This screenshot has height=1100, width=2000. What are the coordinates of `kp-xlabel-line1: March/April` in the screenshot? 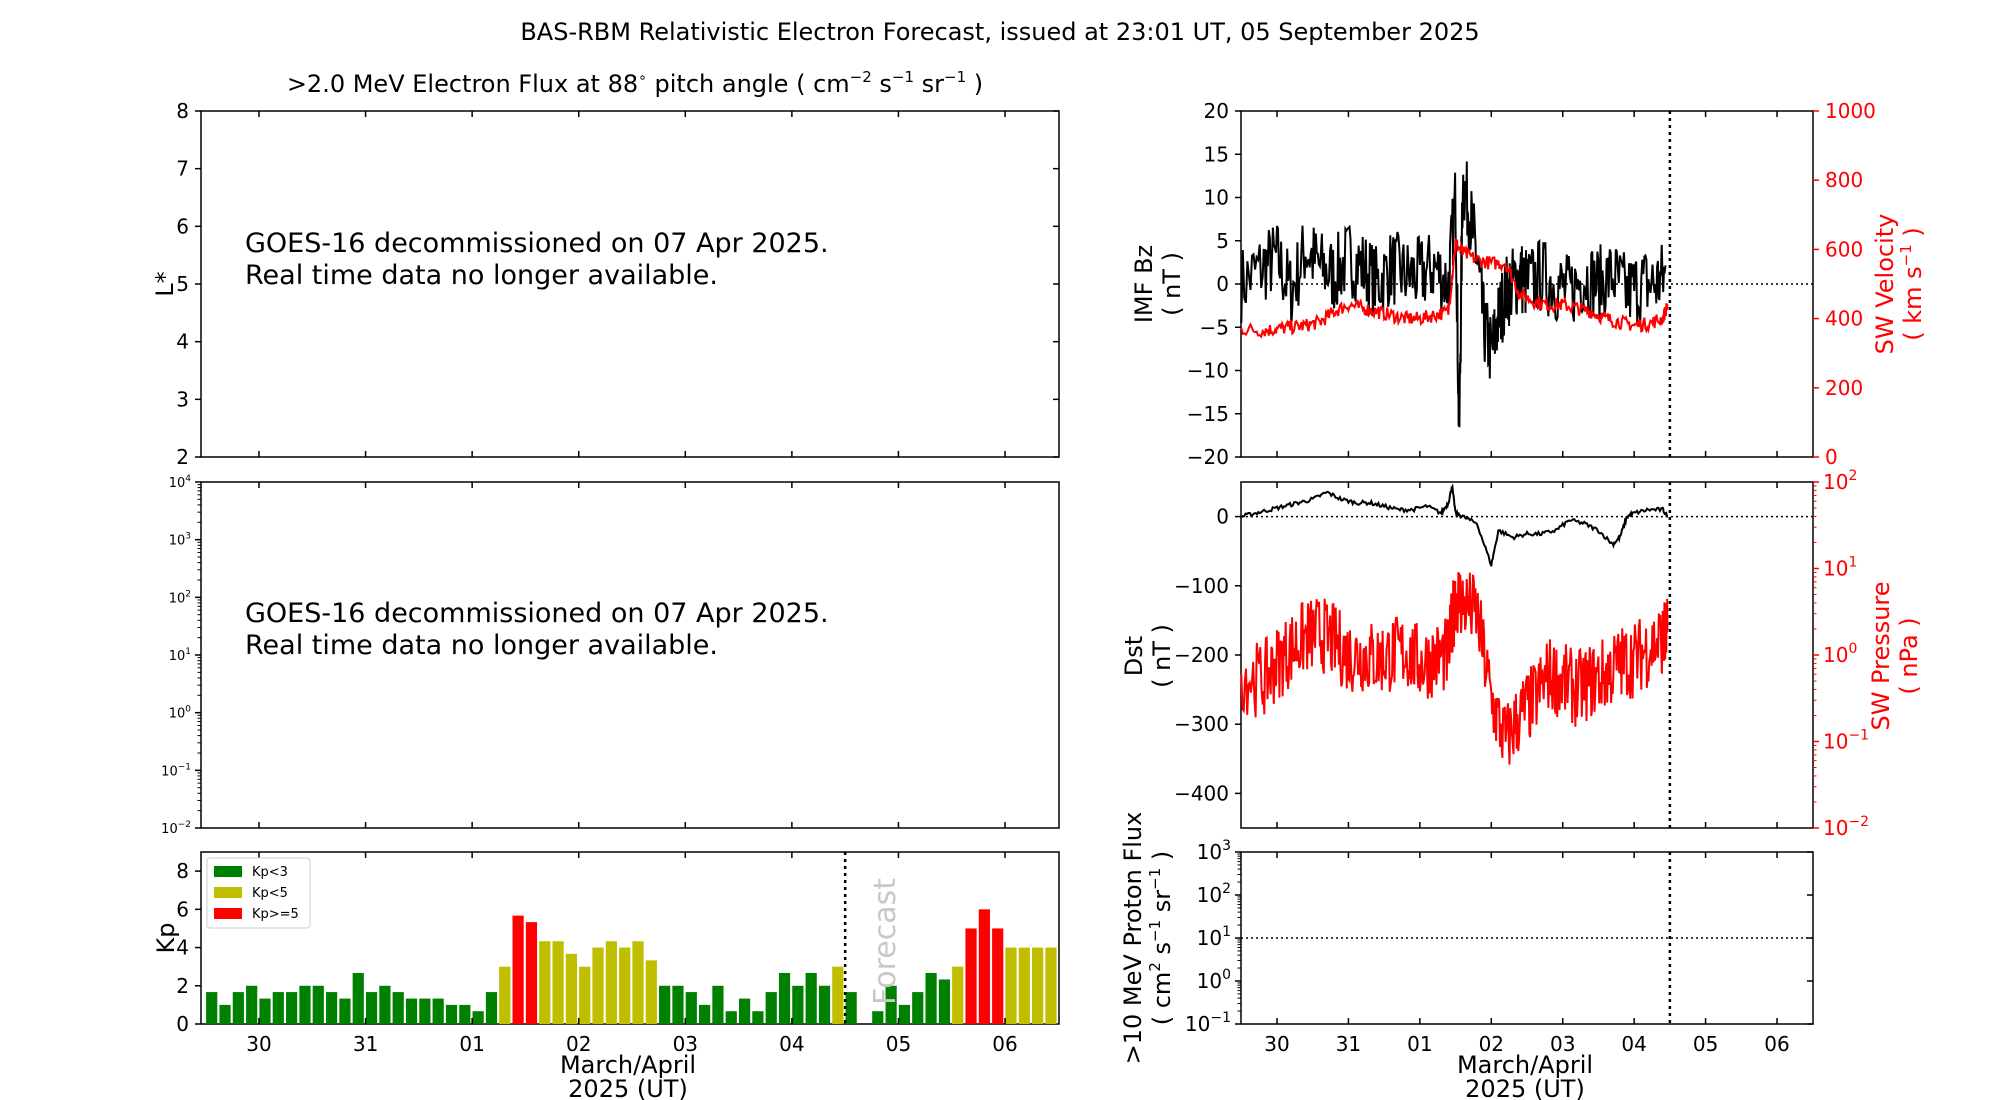 It's located at (628, 1065).